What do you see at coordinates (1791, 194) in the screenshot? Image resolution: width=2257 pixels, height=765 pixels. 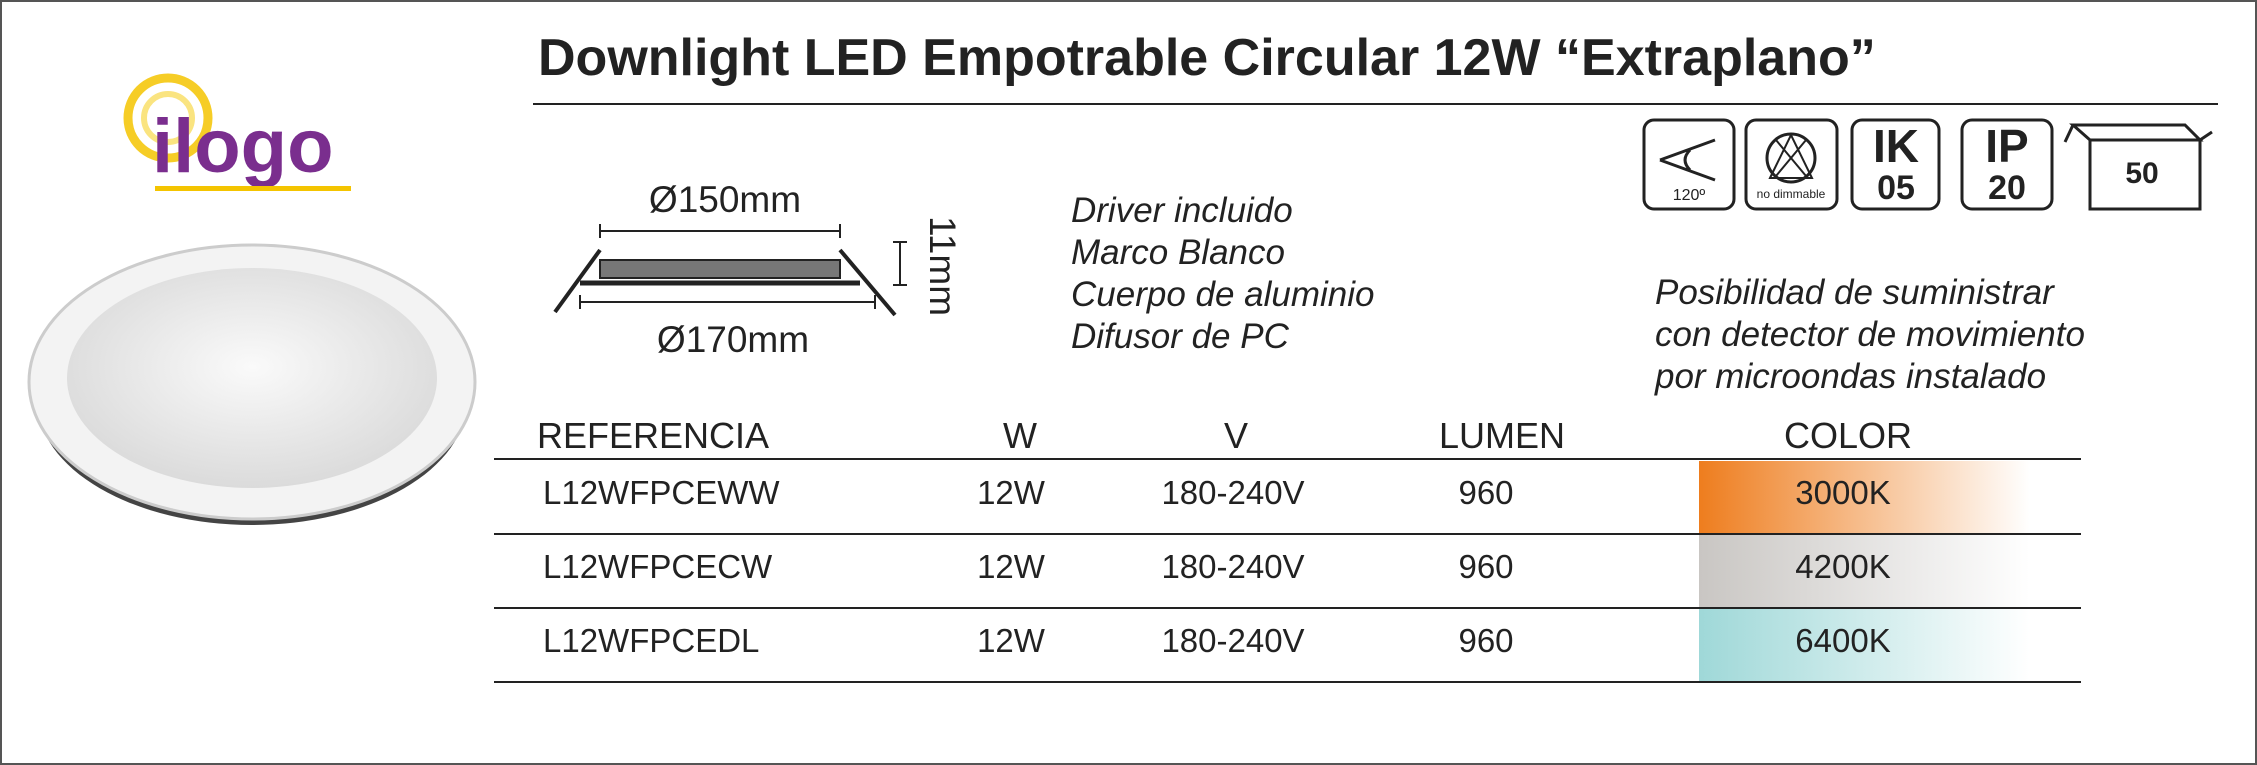 I see `icon-label: no dimmable` at bounding box center [1791, 194].